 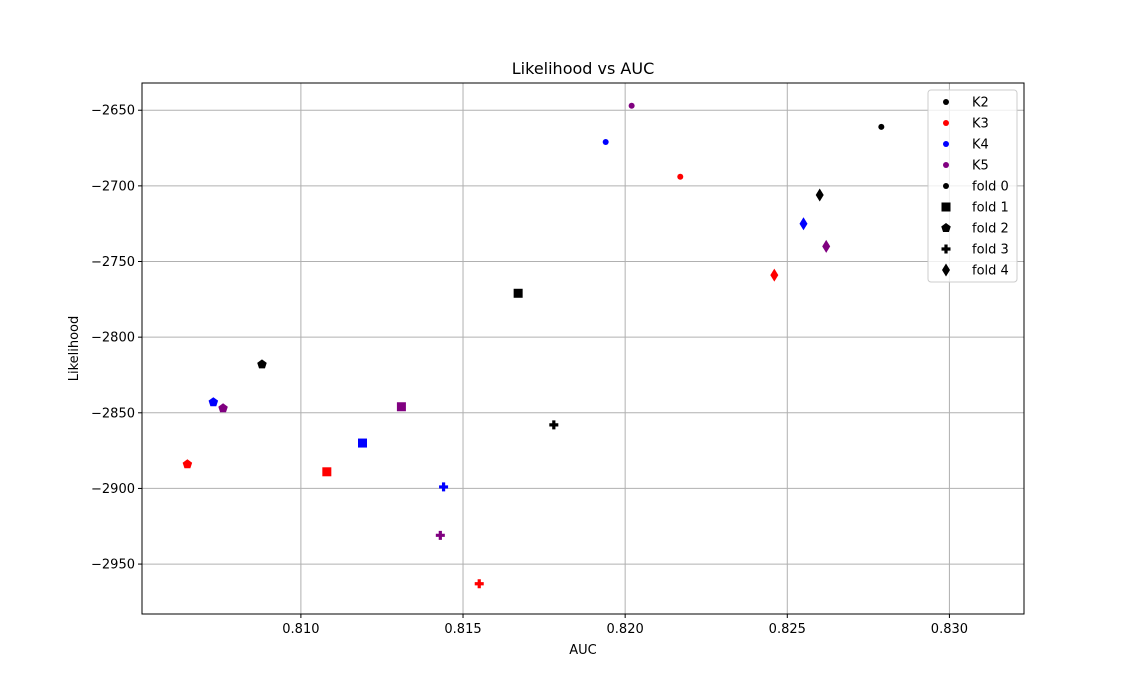 I want to click on data-point-k4-fold4, so click(x=803, y=224).